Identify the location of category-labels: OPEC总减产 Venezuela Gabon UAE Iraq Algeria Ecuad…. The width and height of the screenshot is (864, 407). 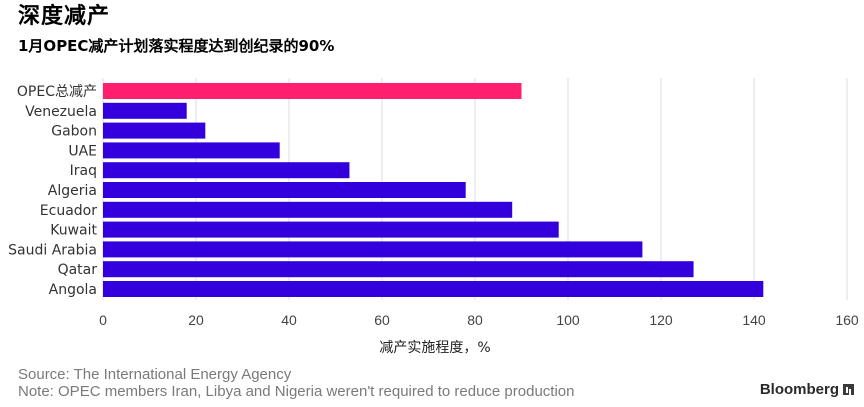
(52, 191).